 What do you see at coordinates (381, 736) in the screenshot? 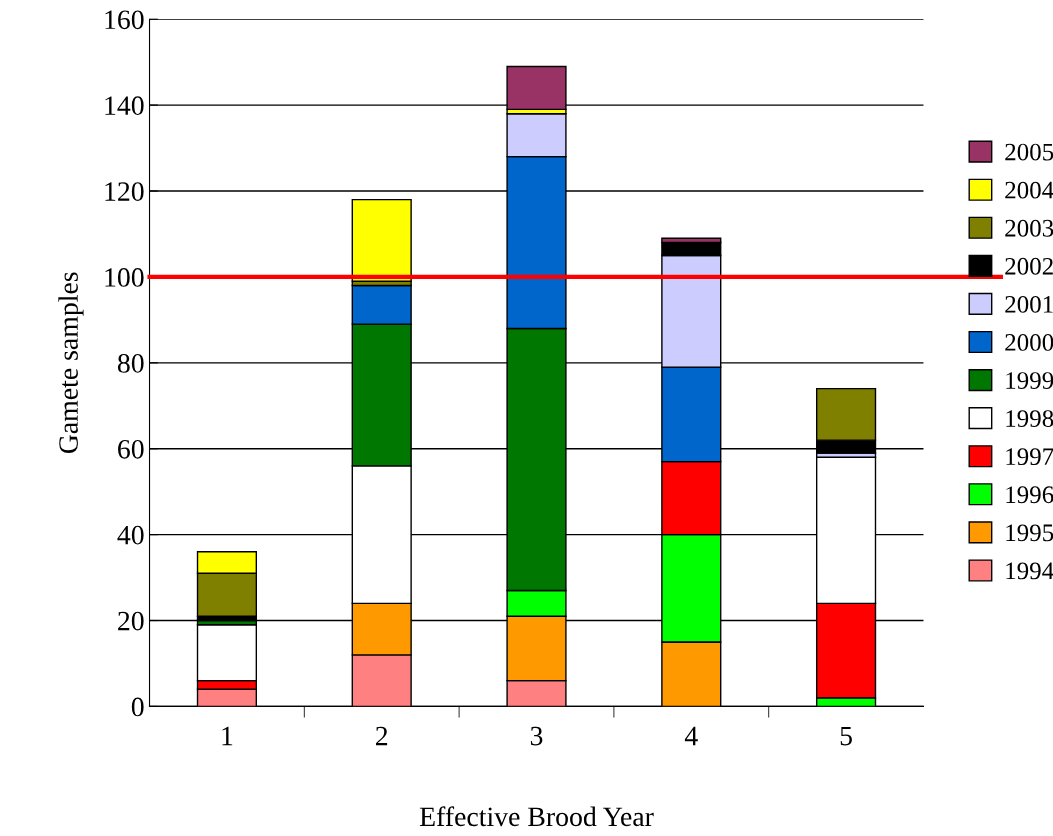
I see `x-tick-label: 2` at bounding box center [381, 736].